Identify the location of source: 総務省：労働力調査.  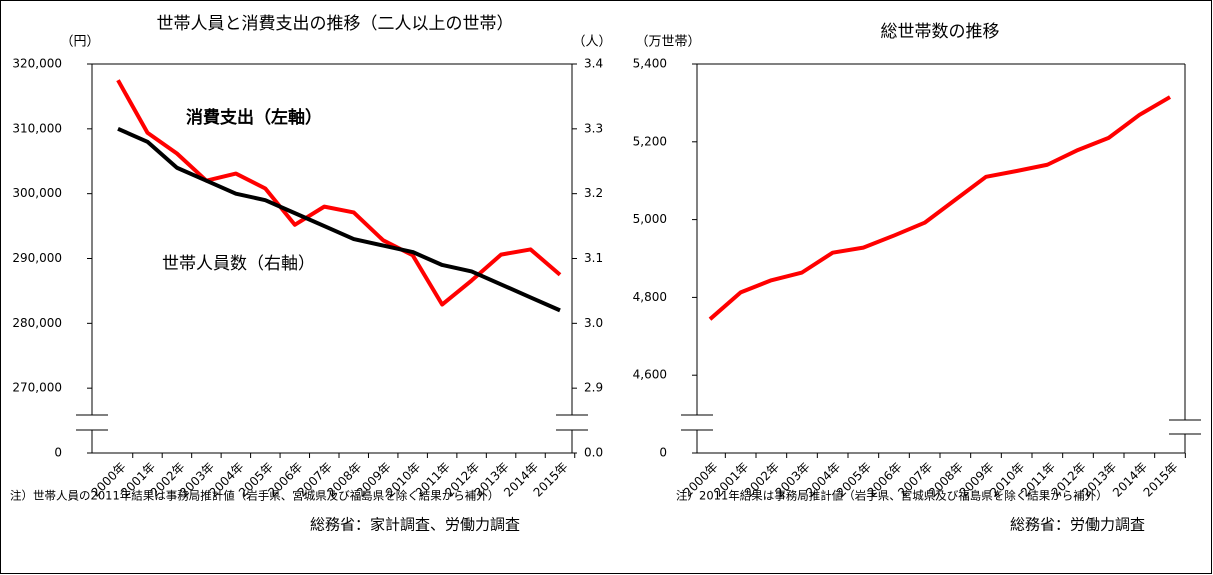
(1077, 525).